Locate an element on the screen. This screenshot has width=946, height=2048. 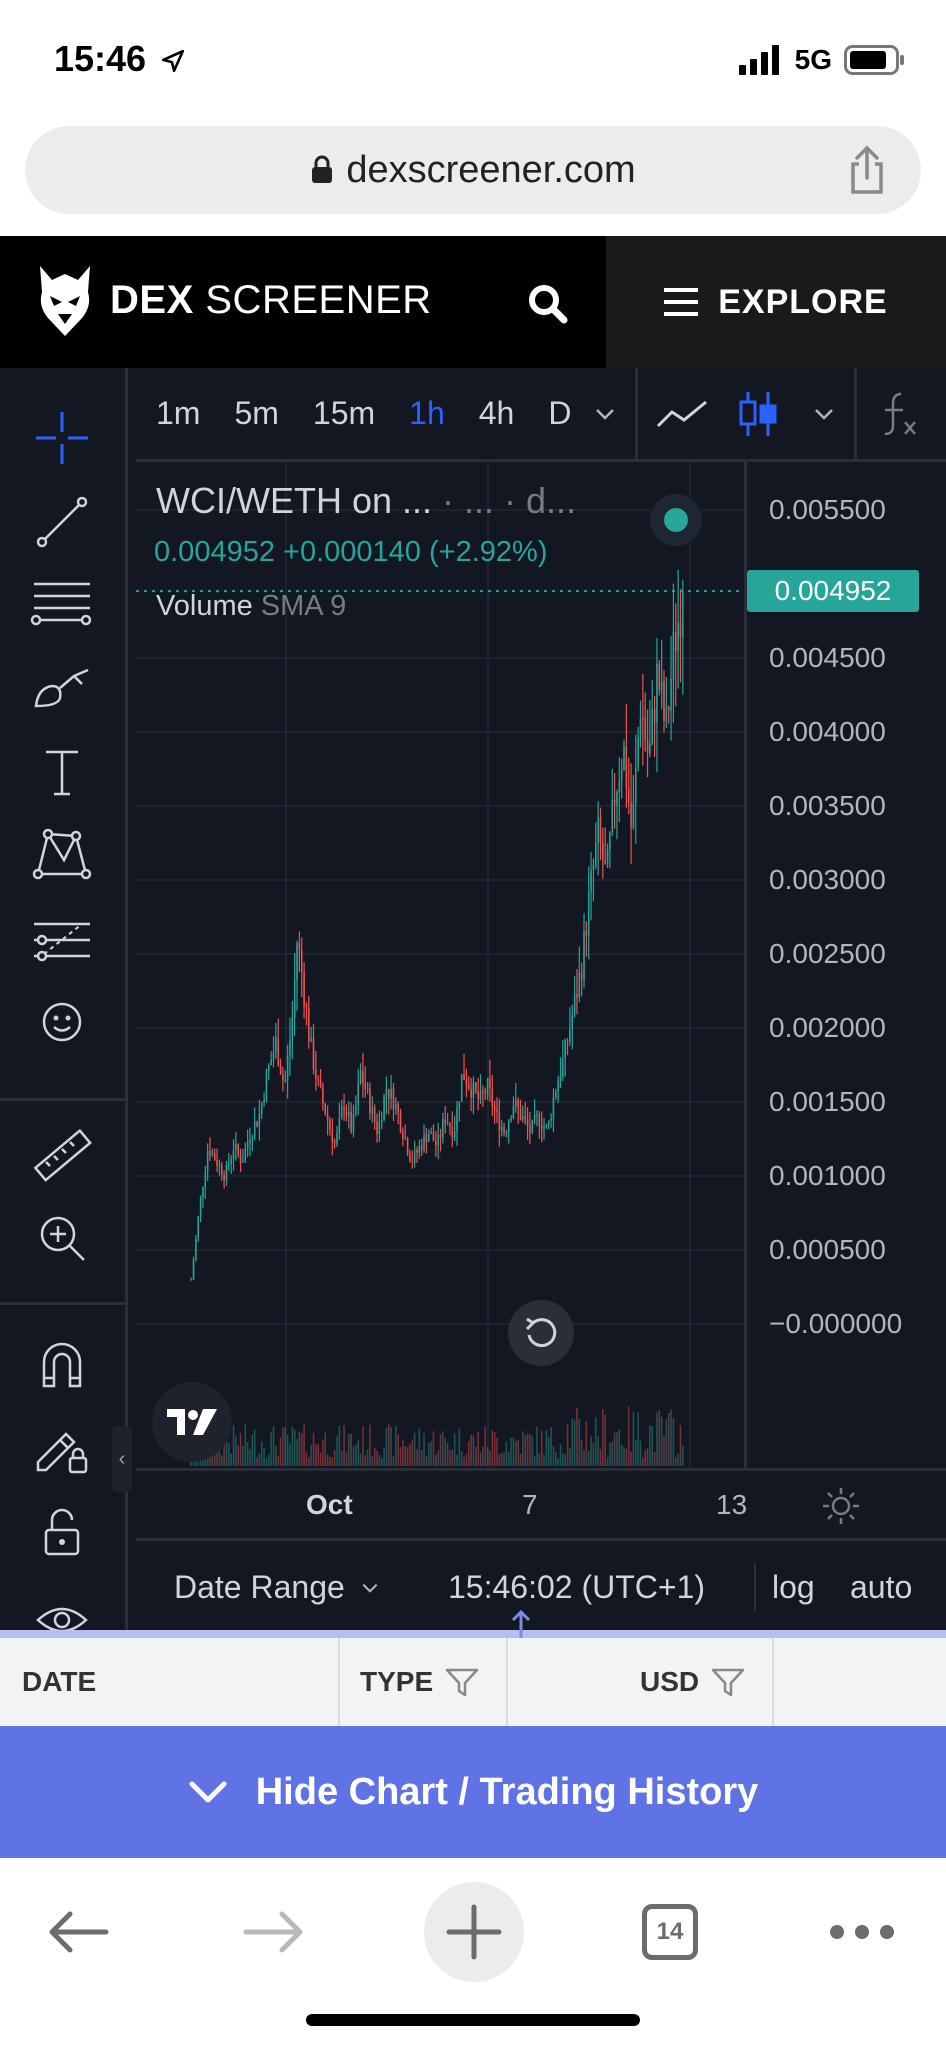
indicators-icon is located at coordinates (897, 414).